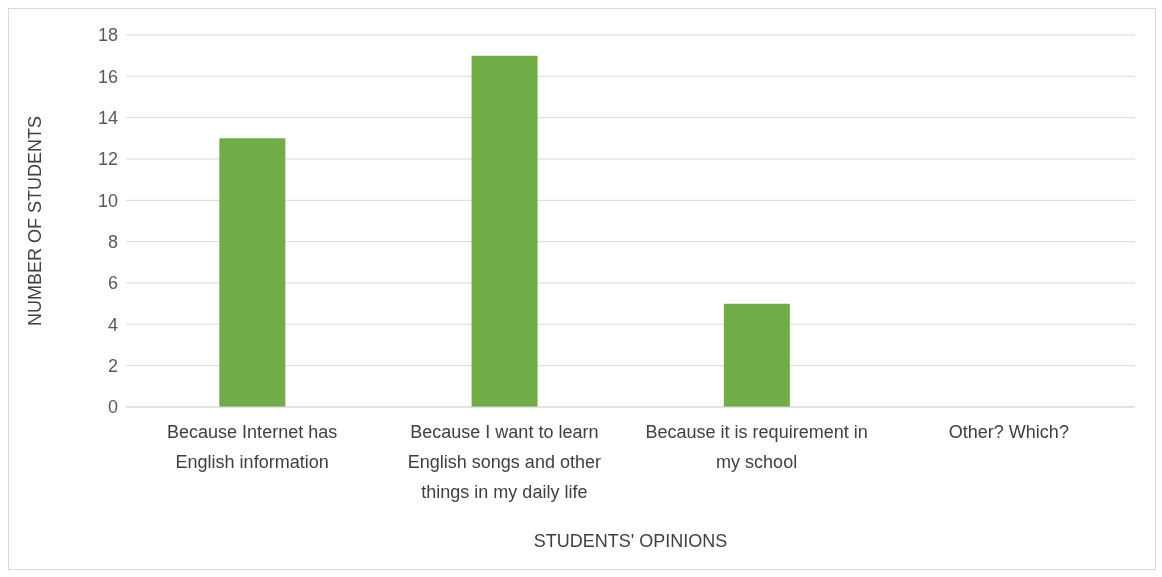  Describe the element at coordinates (756, 446) in the screenshot. I see `x-tick-label: Because it is requirement in my school` at that location.